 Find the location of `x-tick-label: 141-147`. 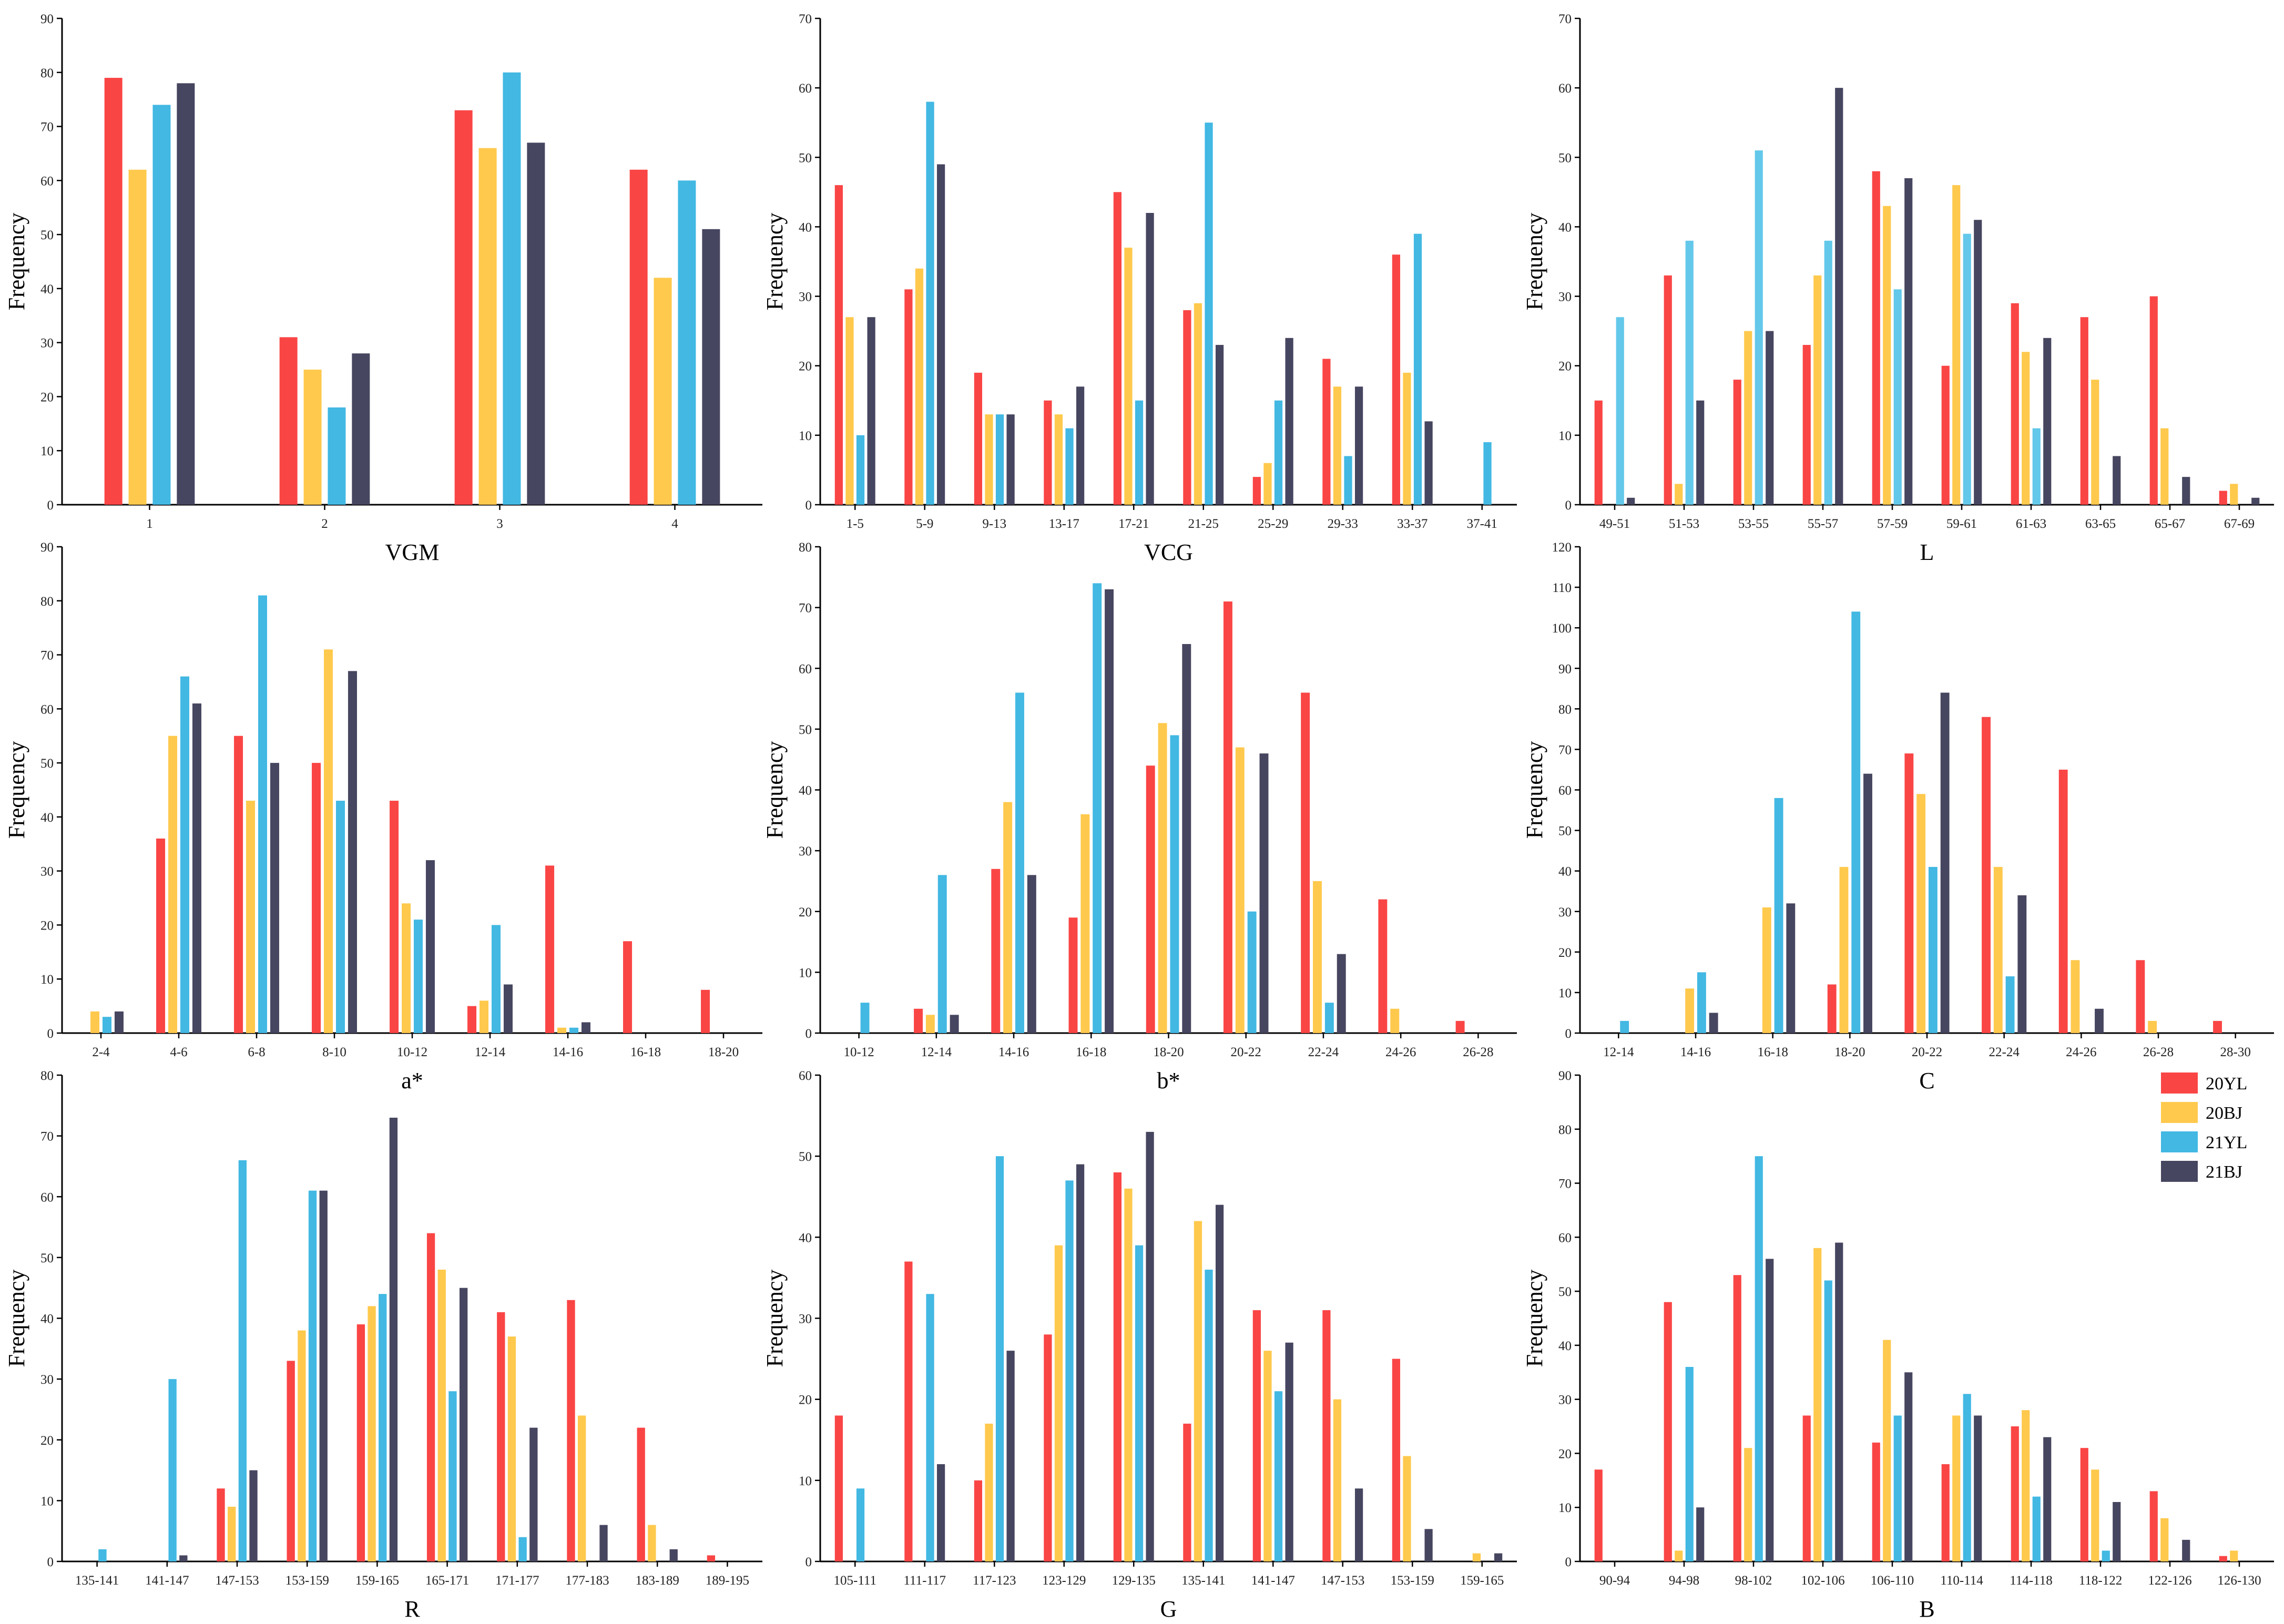

x-tick-label: 141-147 is located at coordinates (167, 1581).